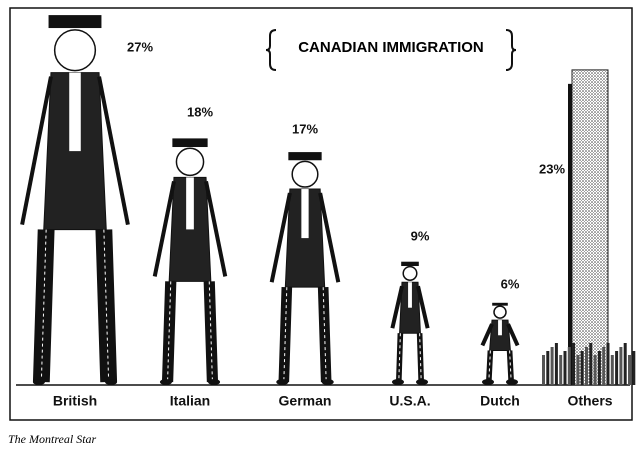 This screenshot has width=640, height=455. Describe the element at coordinates (391, 47) in the screenshot. I see `chart-title: CANADIAN IMMIGRATION` at that location.